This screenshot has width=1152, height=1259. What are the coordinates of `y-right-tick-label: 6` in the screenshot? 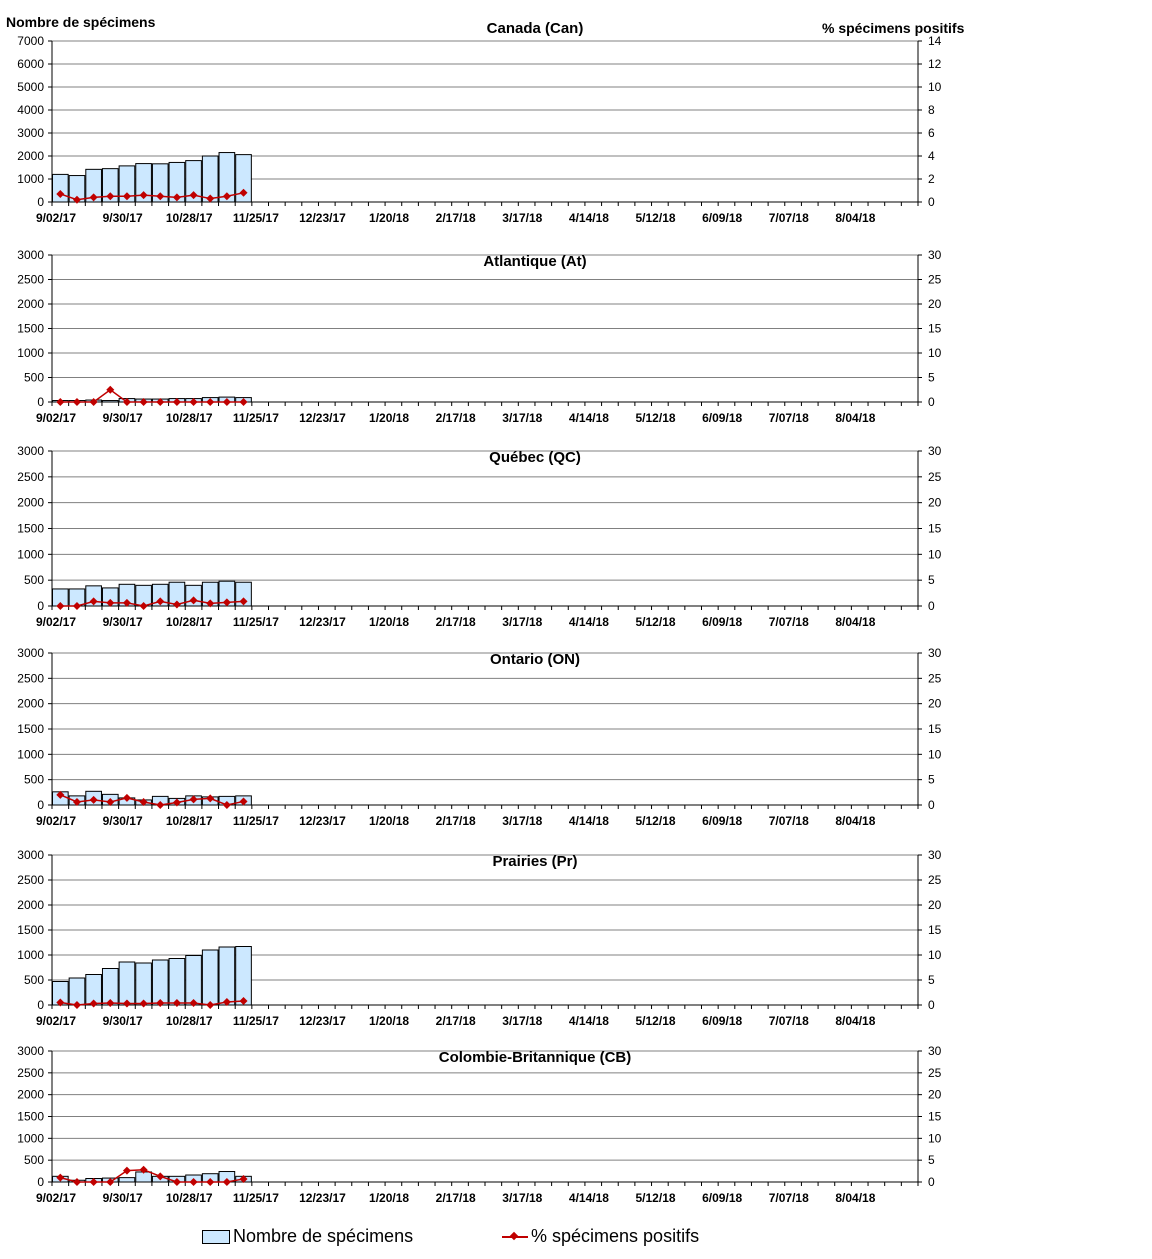 It's located at (931, 133).